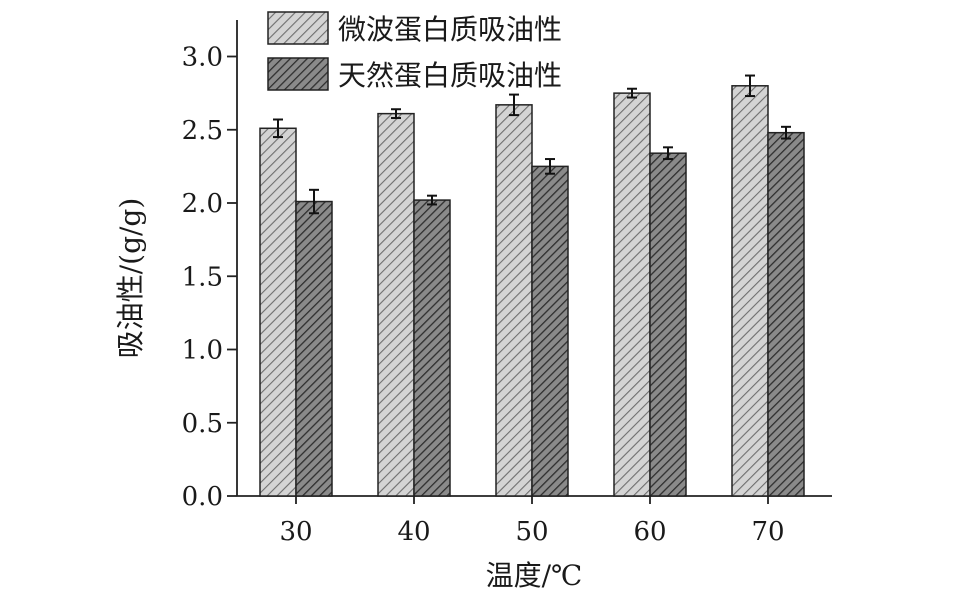 This screenshot has height=594, width=958. What do you see at coordinates (298, 28) in the screenshot?
I see `legend-swatch-microwave` at bounding box center [298, 28].